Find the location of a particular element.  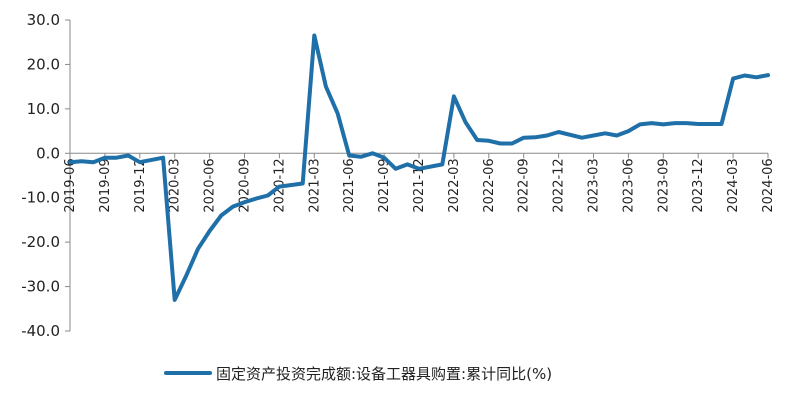

y-tick-label: -20.0 is located at coordinates (40, 242).